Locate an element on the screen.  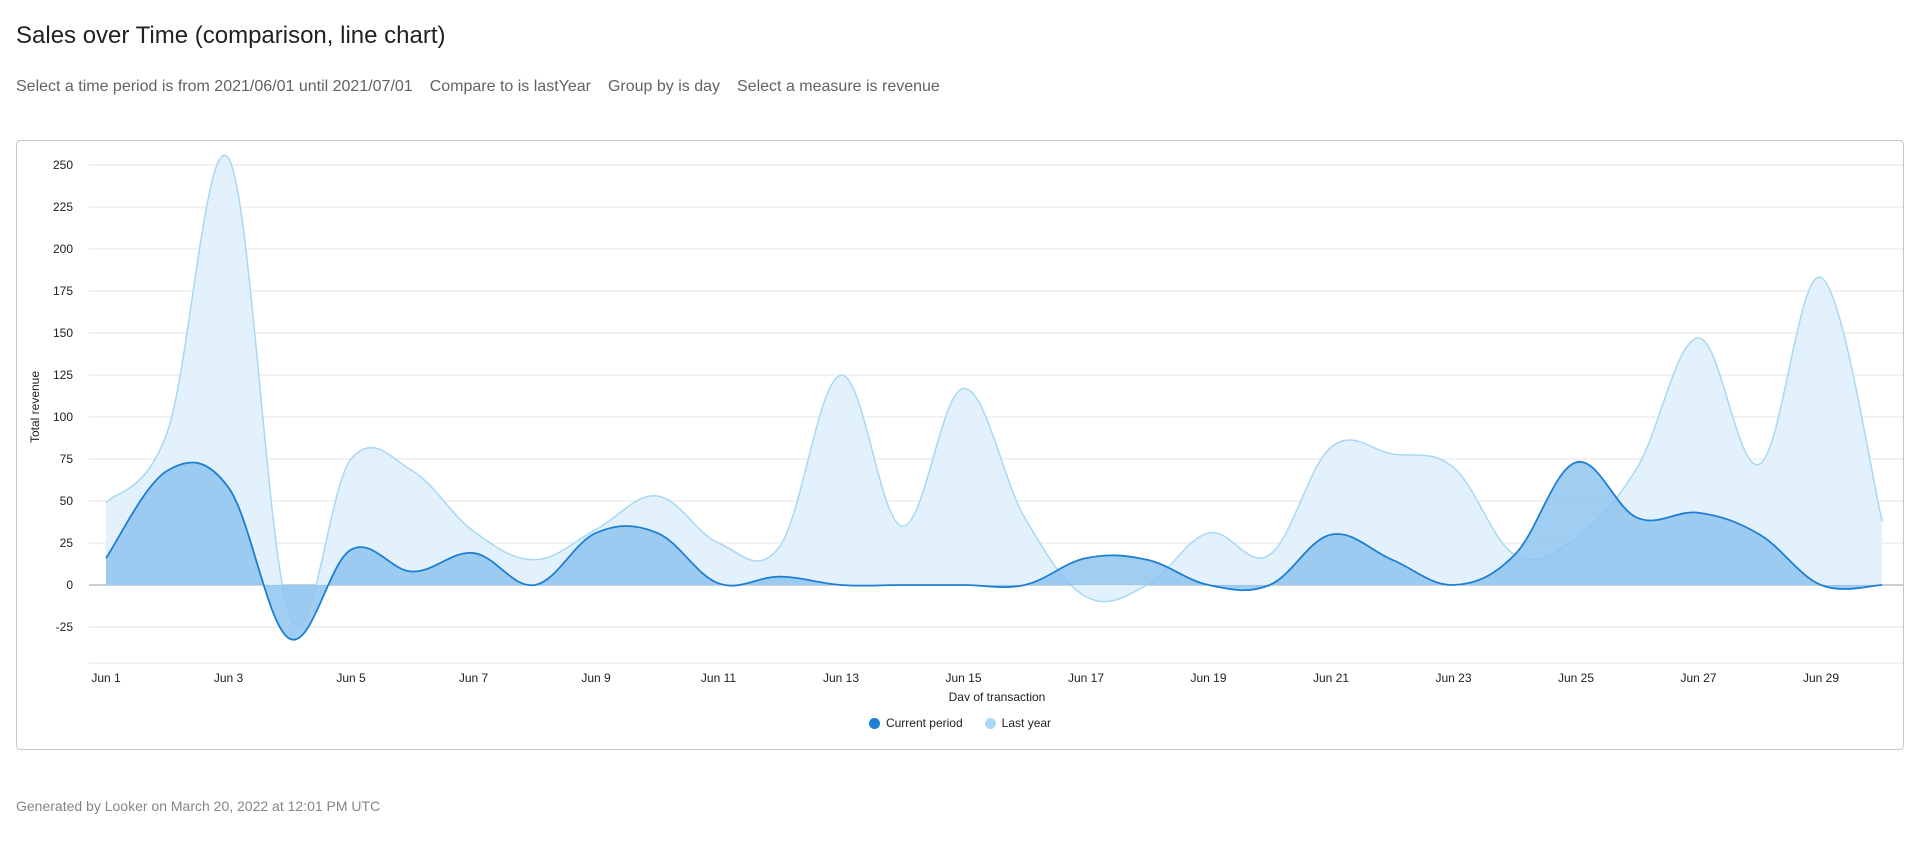
x-tick-label: Jun 19 is located at coordinates (1208, 678).